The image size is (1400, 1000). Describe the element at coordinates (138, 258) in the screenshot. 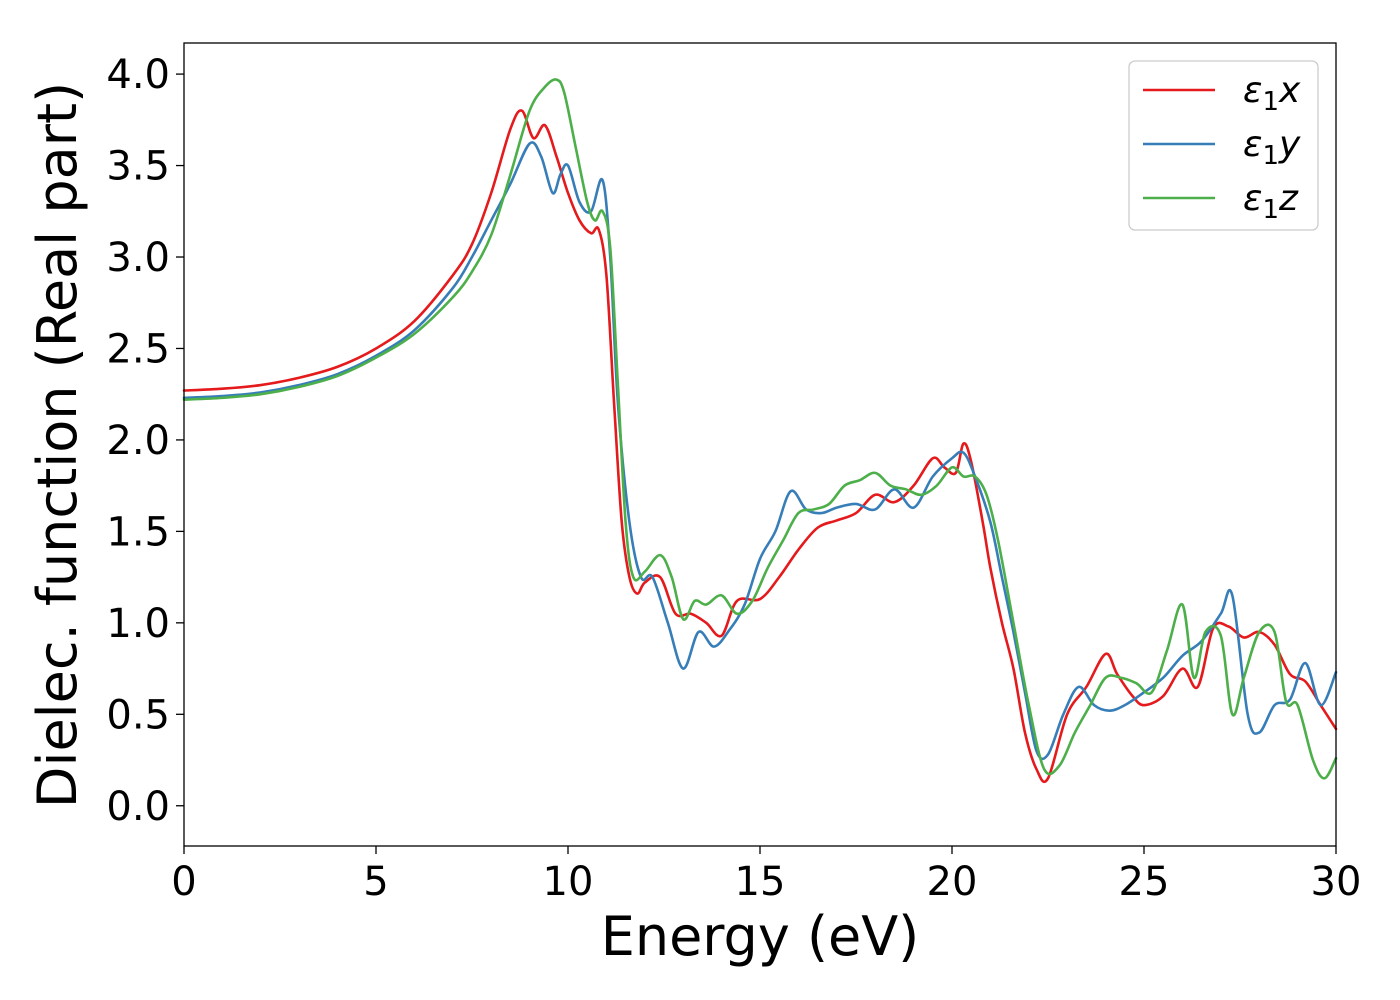

I see `y-tick-label: 3.0` at that location.